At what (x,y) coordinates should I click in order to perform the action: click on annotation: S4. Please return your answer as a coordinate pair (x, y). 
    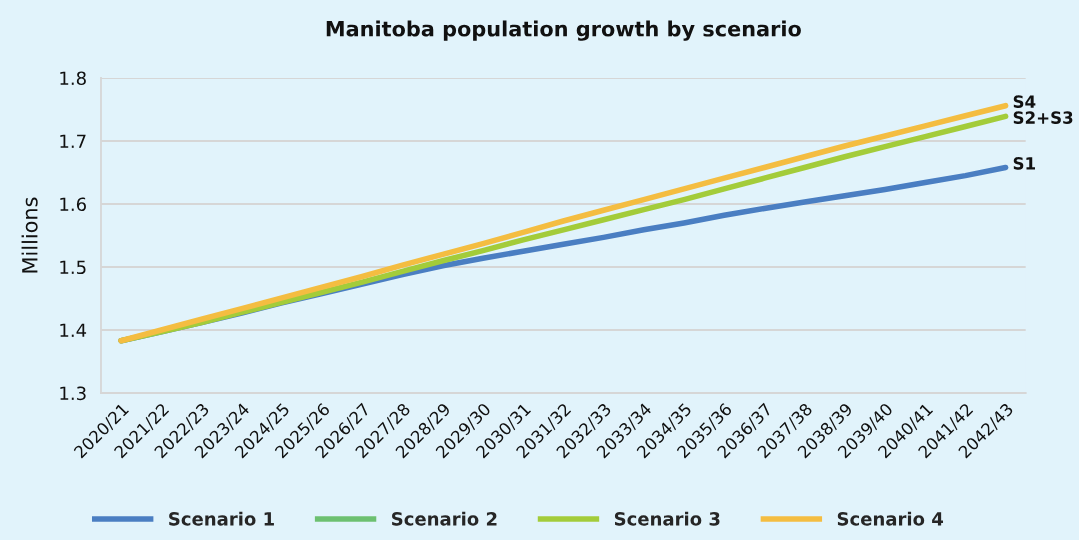
    Looking at the image, I should click on (1024, 101).